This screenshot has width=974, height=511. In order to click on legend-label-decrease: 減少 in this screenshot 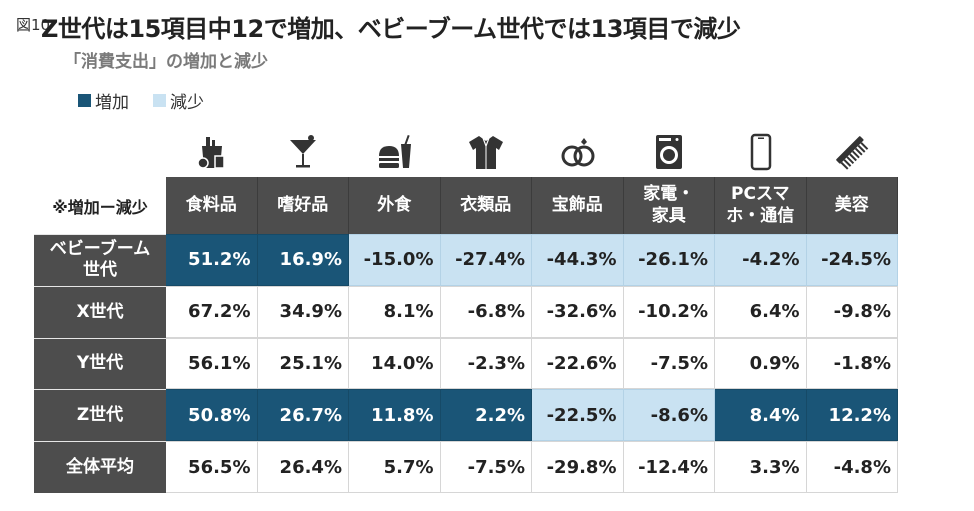, I will do `click(187, 103)`.